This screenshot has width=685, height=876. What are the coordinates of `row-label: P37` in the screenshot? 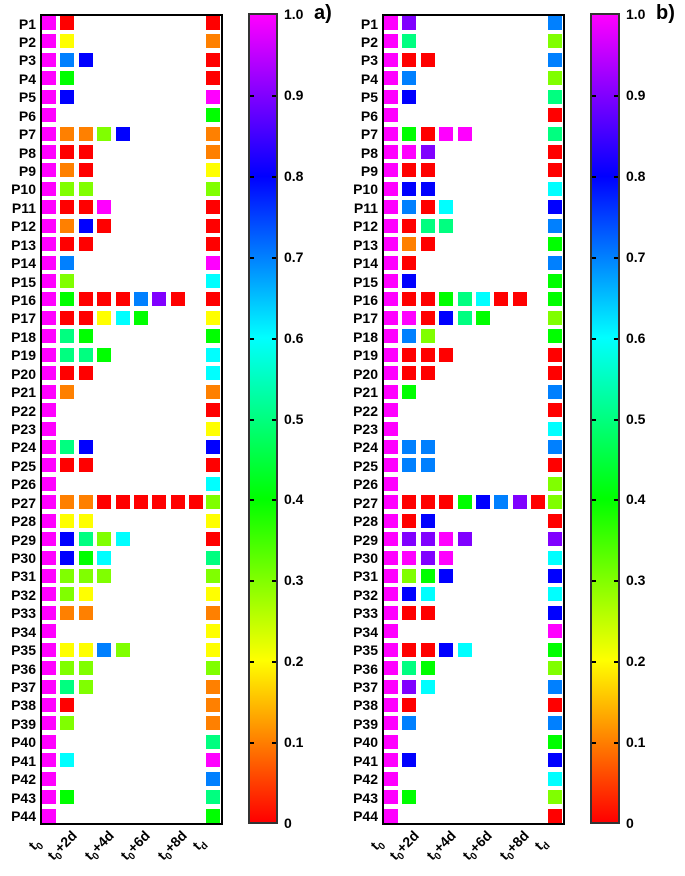 It's located at (365, 687).